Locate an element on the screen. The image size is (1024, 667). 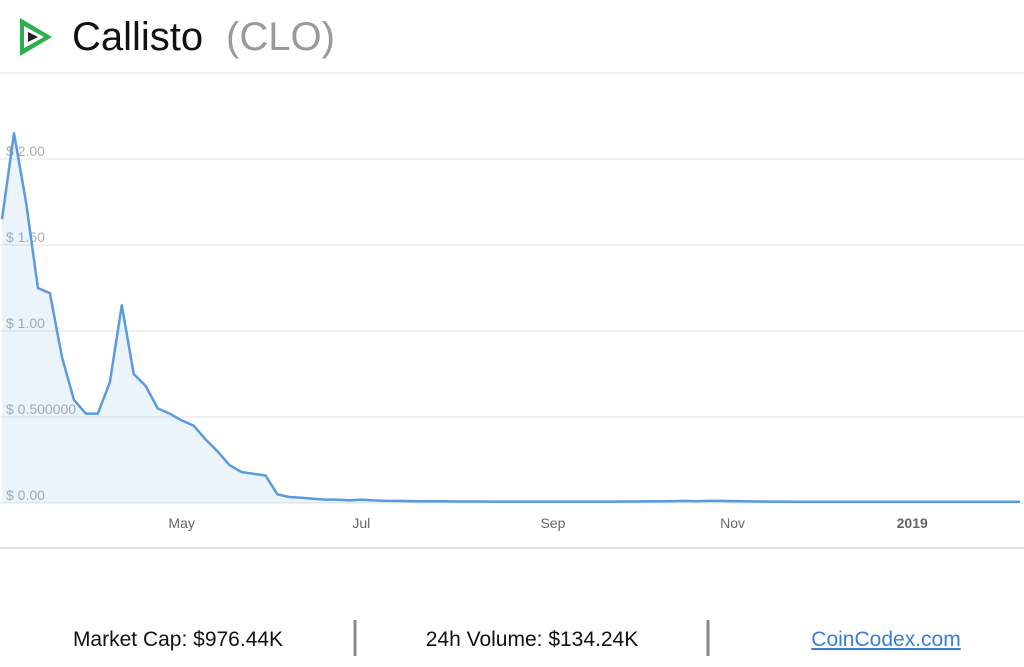
ticker: (CLO) is located at coordinates (280, 37).